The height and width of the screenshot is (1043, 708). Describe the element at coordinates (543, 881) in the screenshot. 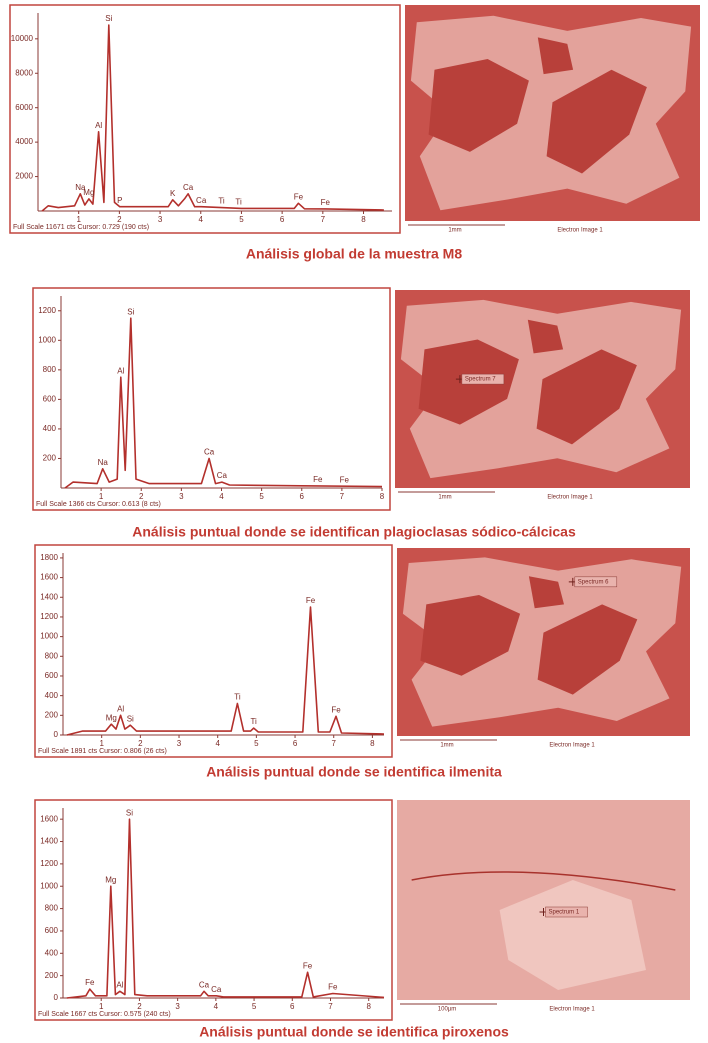

I see `sem-crack` at that location.